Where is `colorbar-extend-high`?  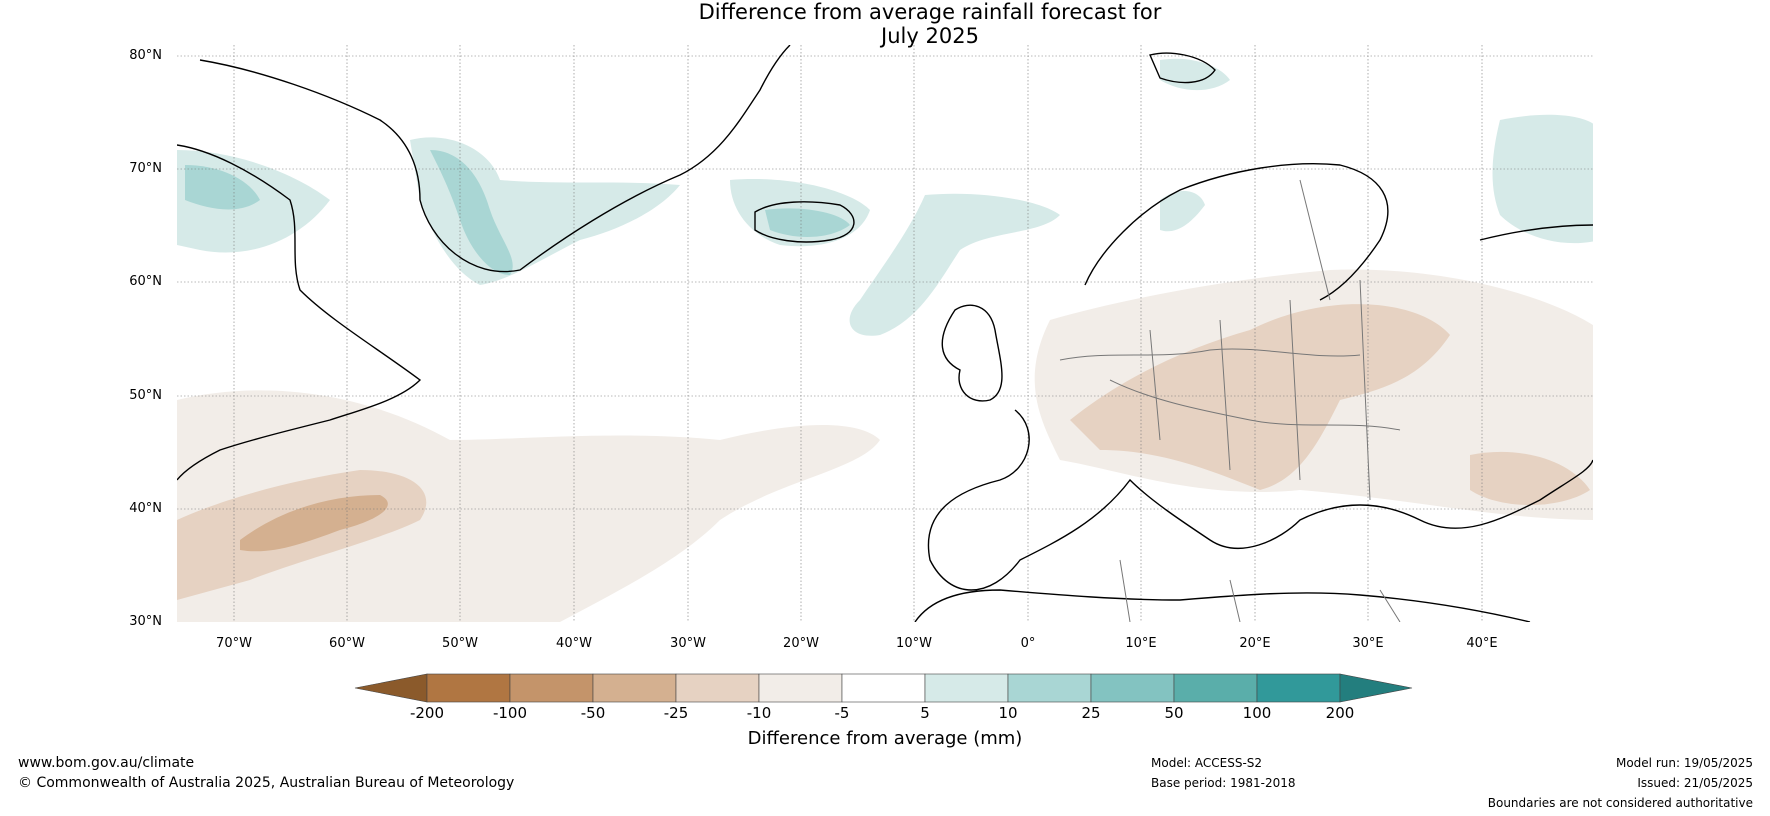
colorbar-extend-high is located at coordinates (1376, 688).